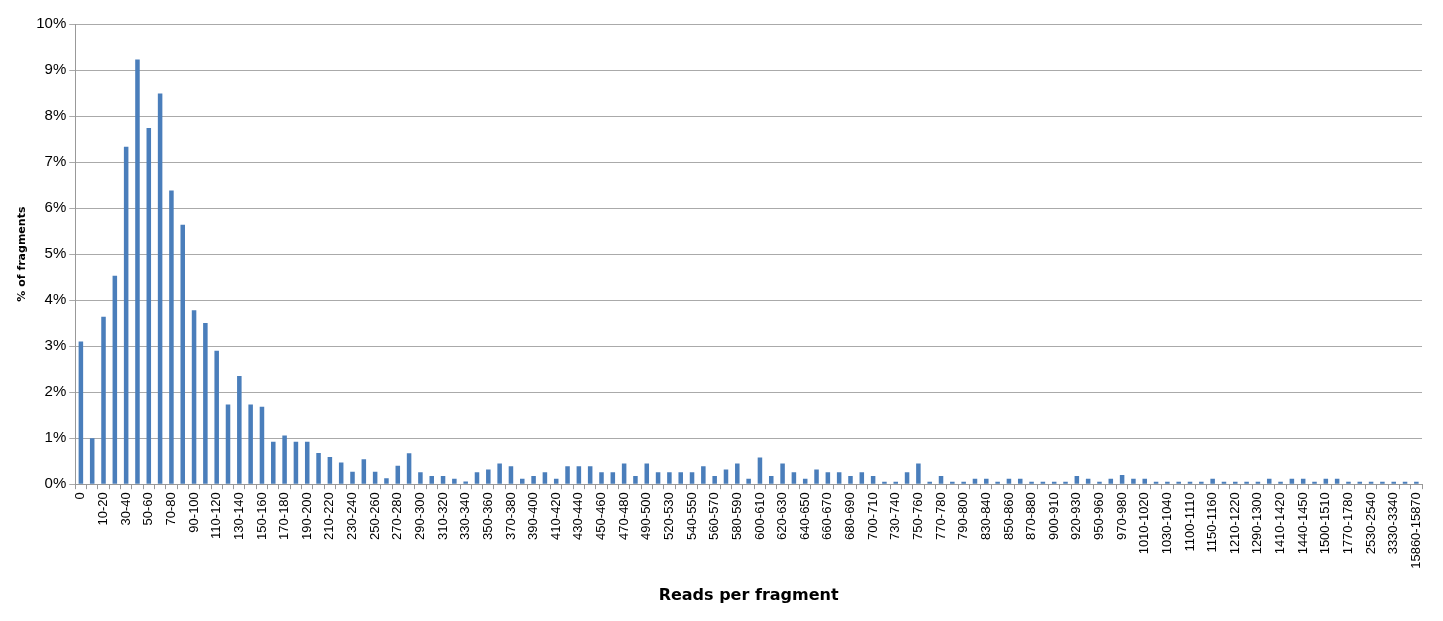 The image size is (1443, 621). What do you see at coordinates (55, 115) in the screenshot?
I see `y-tick-label: 8%` at bounding box center [55, 115].